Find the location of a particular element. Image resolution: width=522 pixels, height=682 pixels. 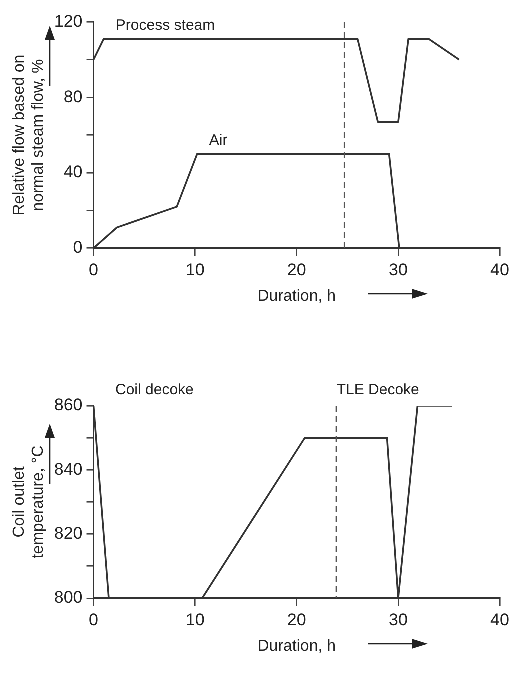

y-tick-label: 40 is located at coordinates (73, 172).